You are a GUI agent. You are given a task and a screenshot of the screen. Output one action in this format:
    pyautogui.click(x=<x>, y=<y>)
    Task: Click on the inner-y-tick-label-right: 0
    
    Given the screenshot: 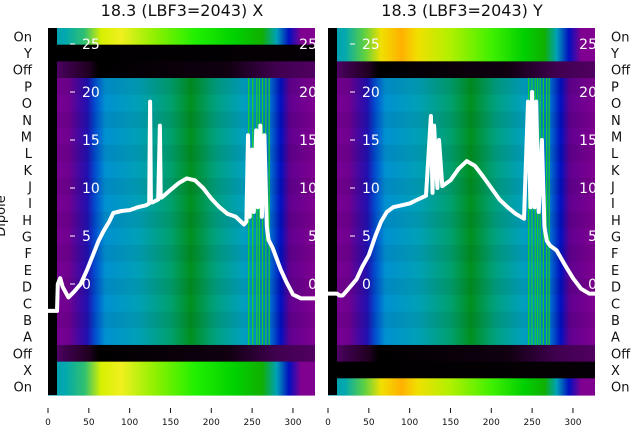 What is the action you would take?
    pyautogui.click(x=312, y=285)
    